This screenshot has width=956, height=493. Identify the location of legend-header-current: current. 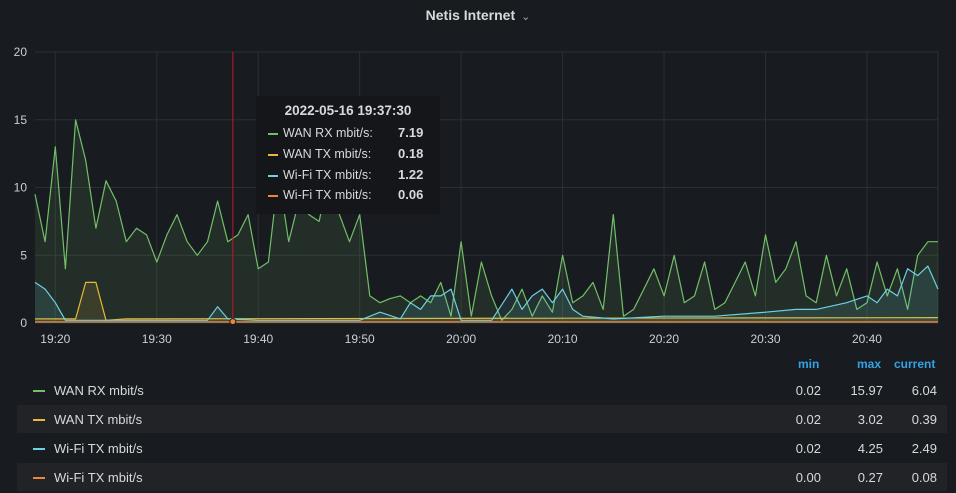
(915, 364).